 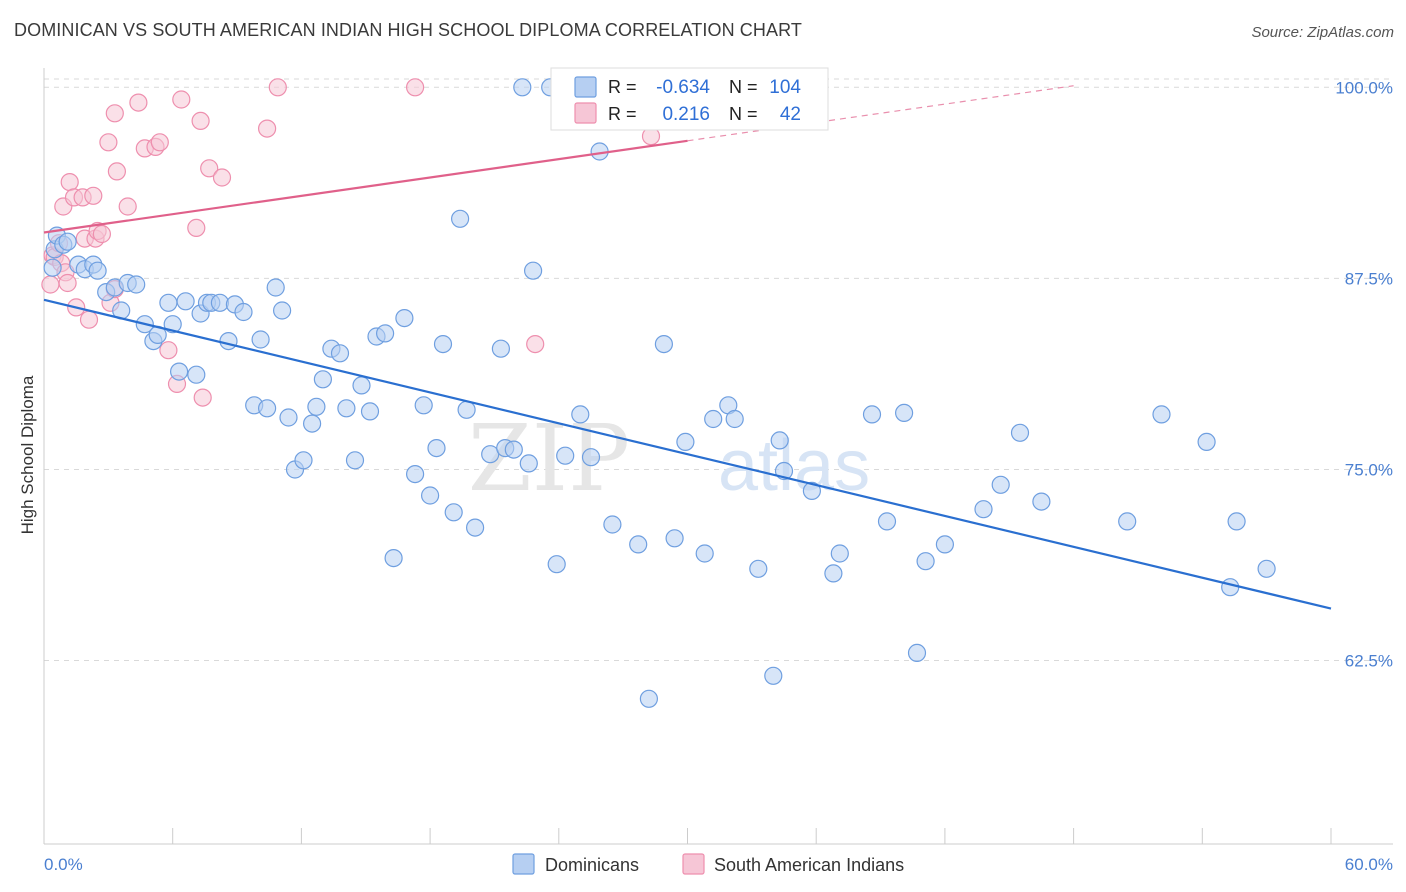 I want to click on x-tick-label-max: 60.0%, so click(x=1369, y=864).